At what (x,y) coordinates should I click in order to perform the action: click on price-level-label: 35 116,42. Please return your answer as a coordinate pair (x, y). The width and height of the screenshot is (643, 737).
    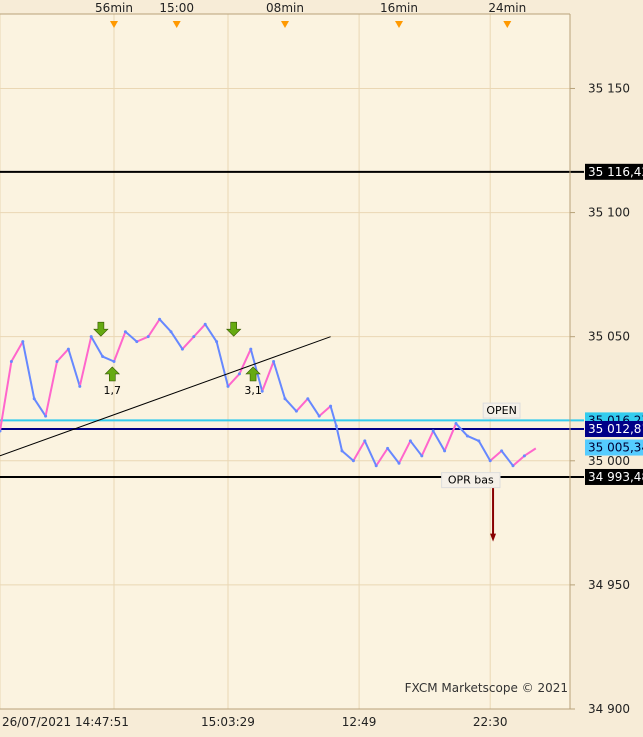
    Looking at the image, I should click on (615, 172).